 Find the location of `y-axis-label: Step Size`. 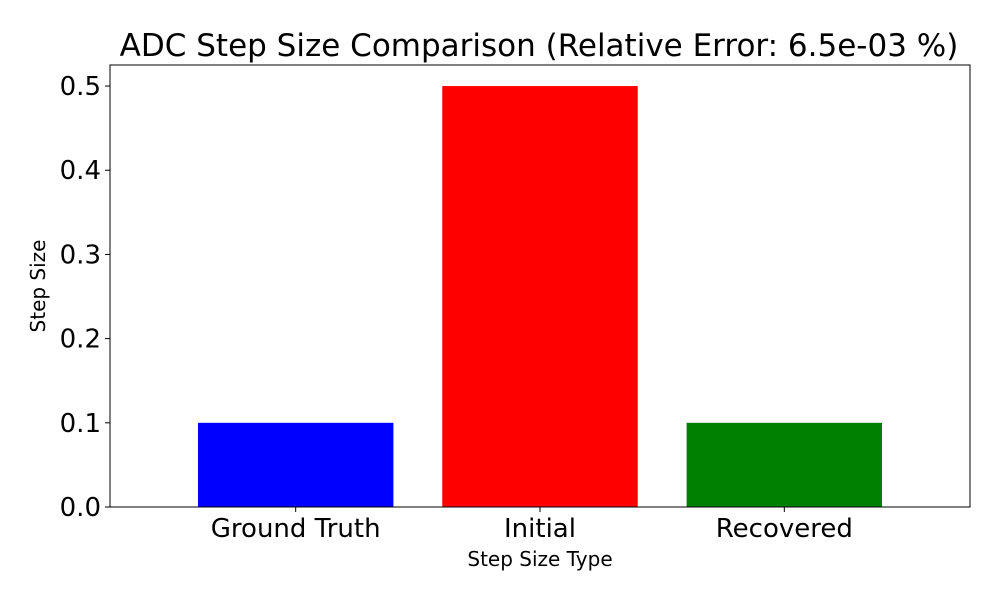

y-axis-label: Step Size is located at coordinates (38, 286).